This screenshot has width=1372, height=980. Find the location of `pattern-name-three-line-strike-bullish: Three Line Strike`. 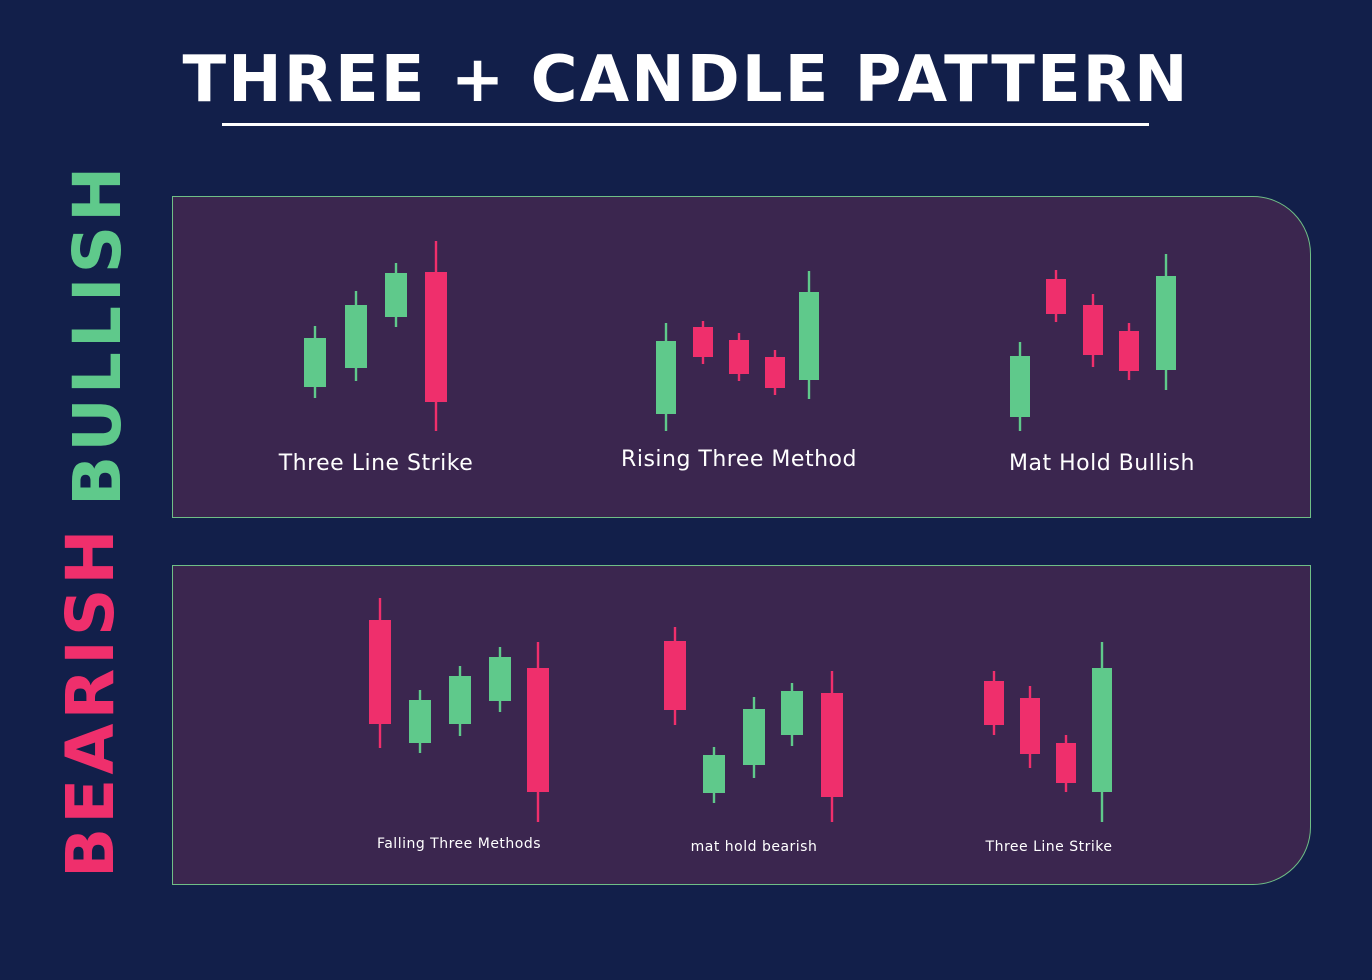

pattern-name-three-line-strike-bullish: Three Line Strike is located at coordinates (376, 463).